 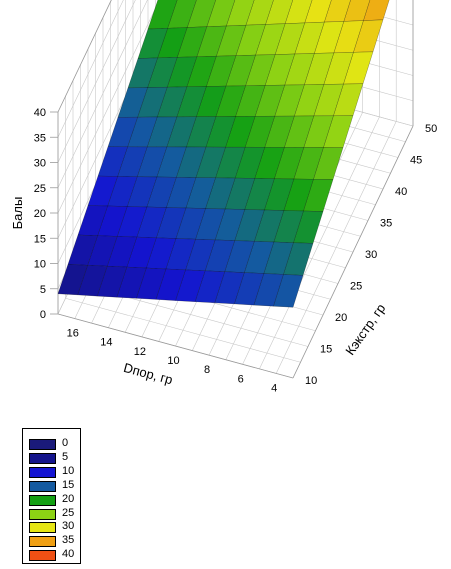 I want to click on legend-item: 15, so click(x=54, y=485).